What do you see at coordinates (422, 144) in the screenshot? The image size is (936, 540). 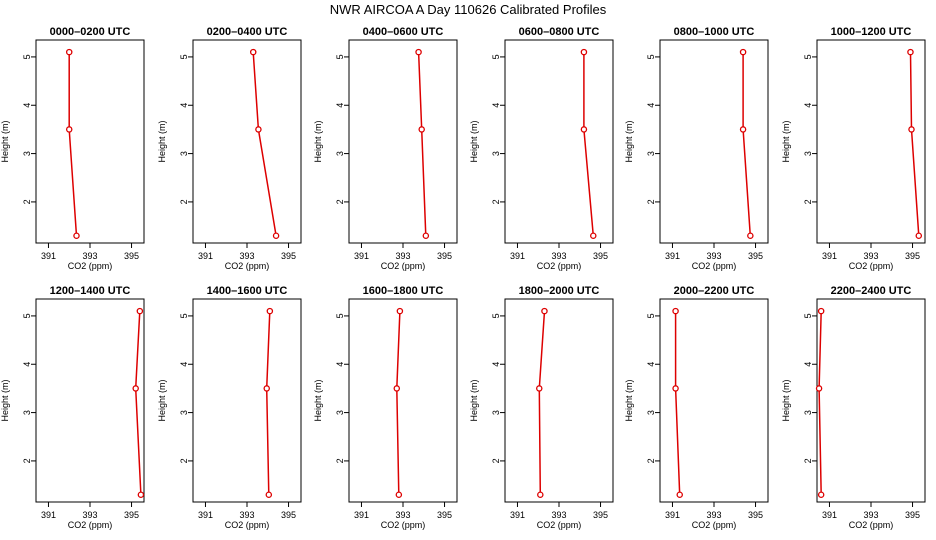 I see `panel-3-profile-line` at bounding box center [422, 144].